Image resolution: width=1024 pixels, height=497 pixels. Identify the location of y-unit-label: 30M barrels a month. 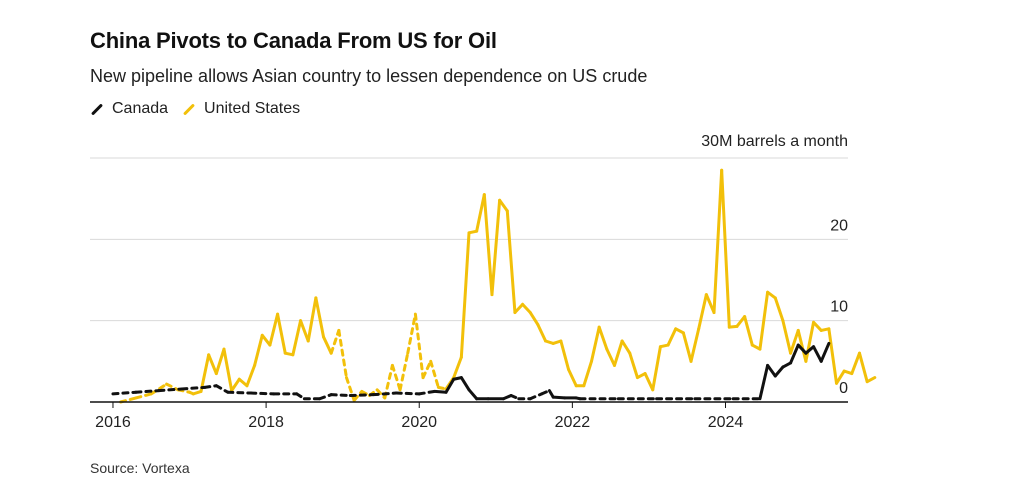
(774, 141).